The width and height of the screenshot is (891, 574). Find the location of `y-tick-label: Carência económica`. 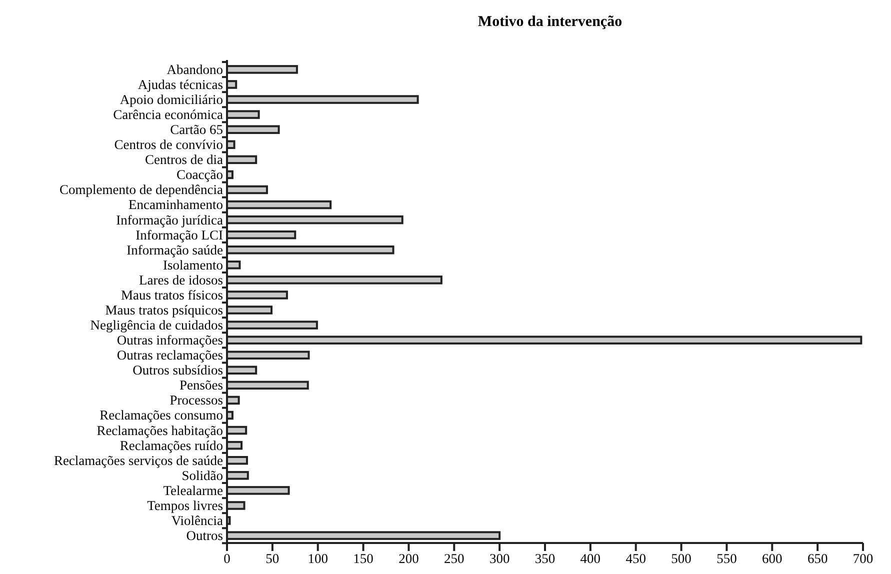

y-tick-label: Carência económica is located at coordinates (168, 114).